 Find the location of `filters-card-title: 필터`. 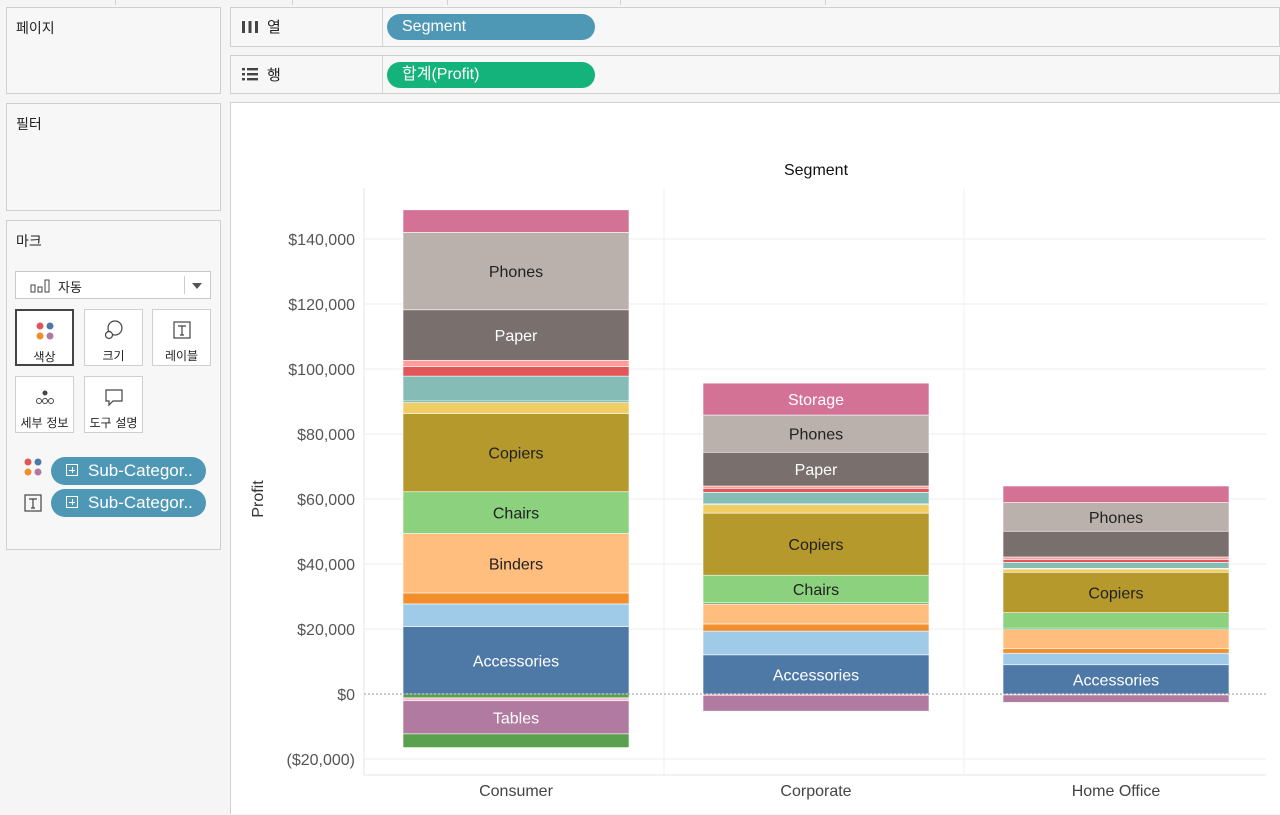

filters-card-title: 필터 is located at coordinates (29, 125).